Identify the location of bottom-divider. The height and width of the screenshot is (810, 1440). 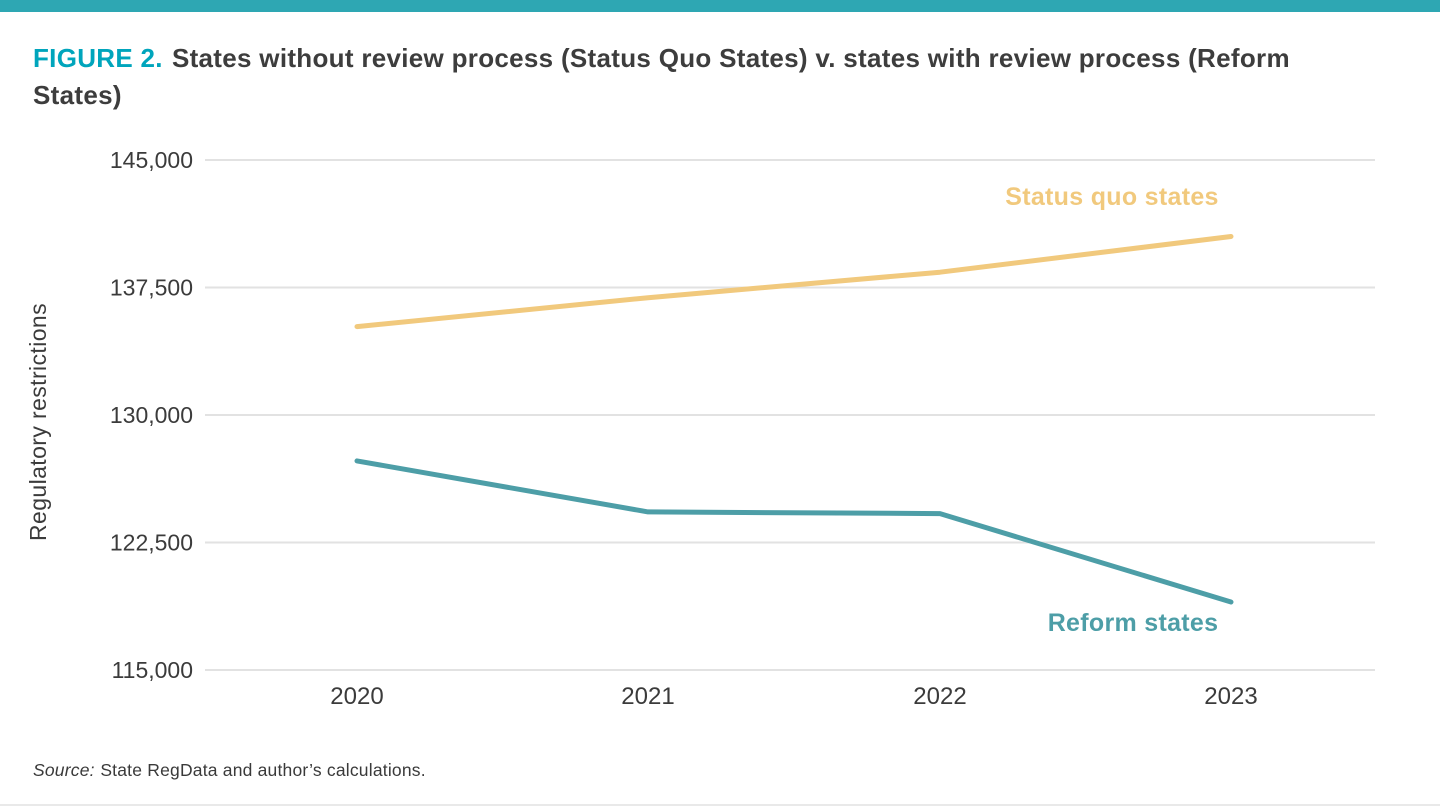
(720, 805).